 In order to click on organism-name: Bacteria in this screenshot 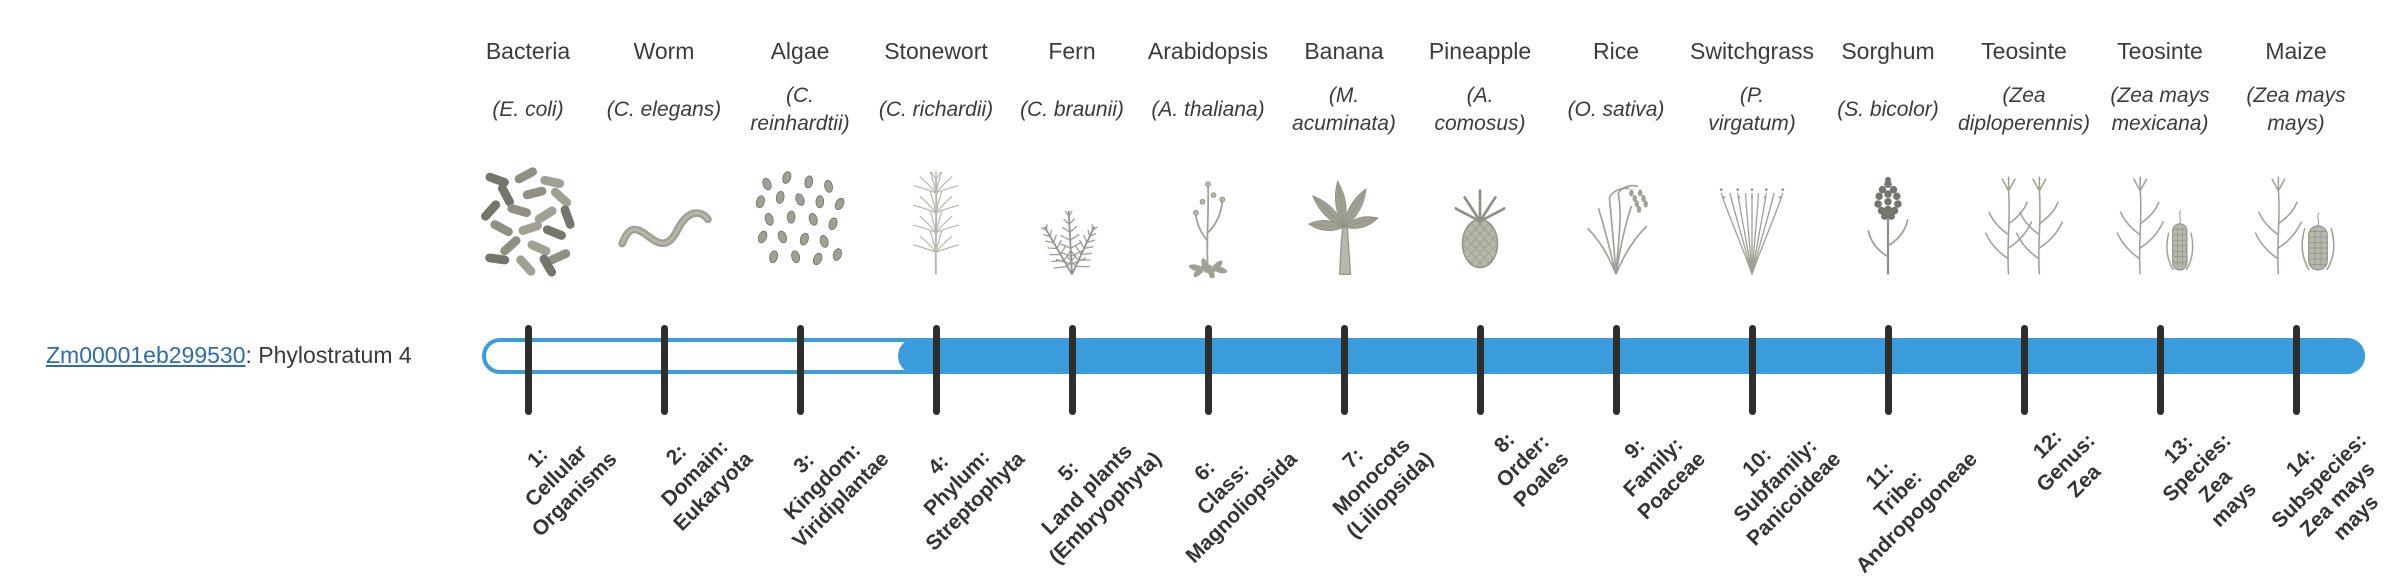, I will do `click(528, 51)`.